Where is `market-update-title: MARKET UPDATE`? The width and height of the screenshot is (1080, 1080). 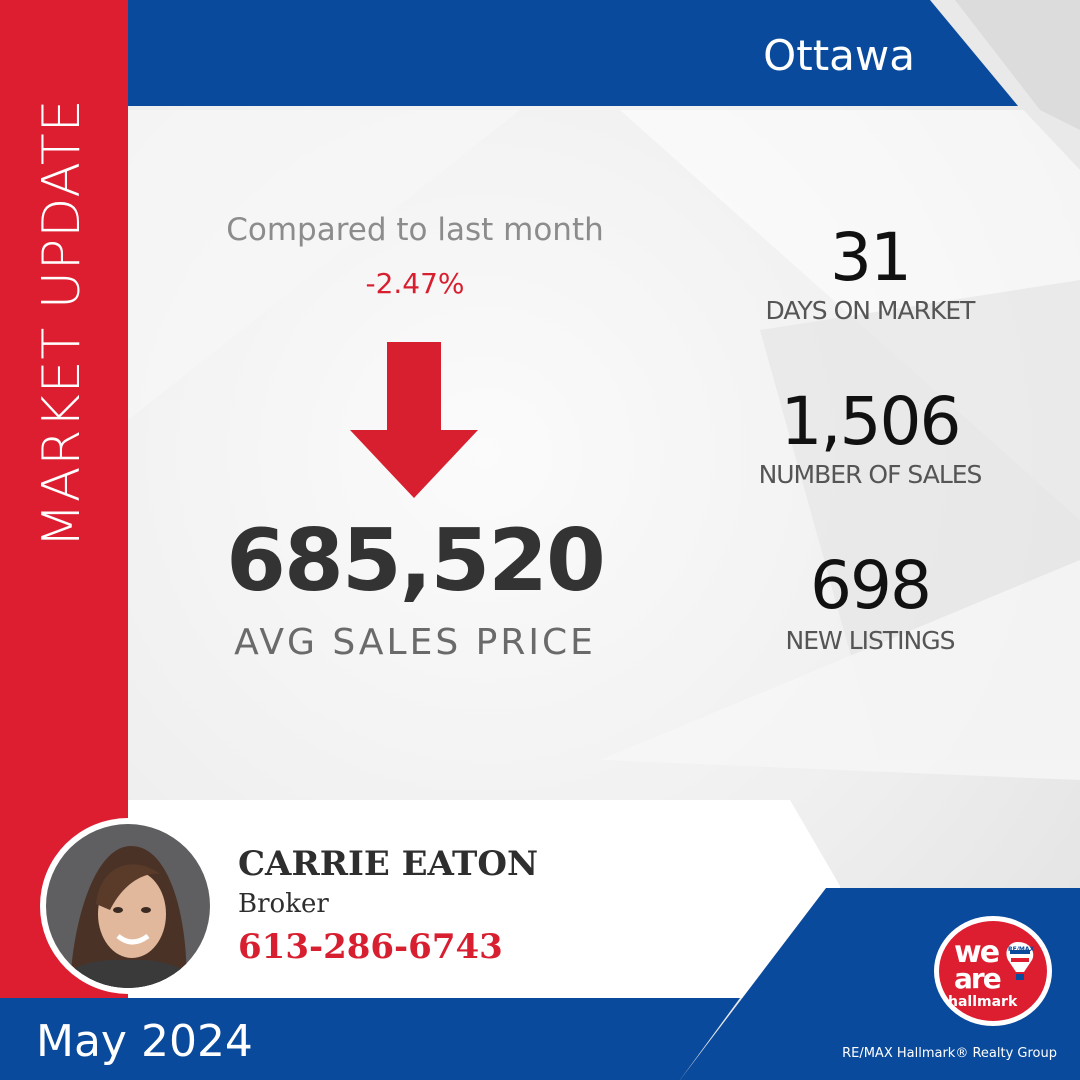 market-update-title: MARKET UPDATE is located at coordinates (62, 323).